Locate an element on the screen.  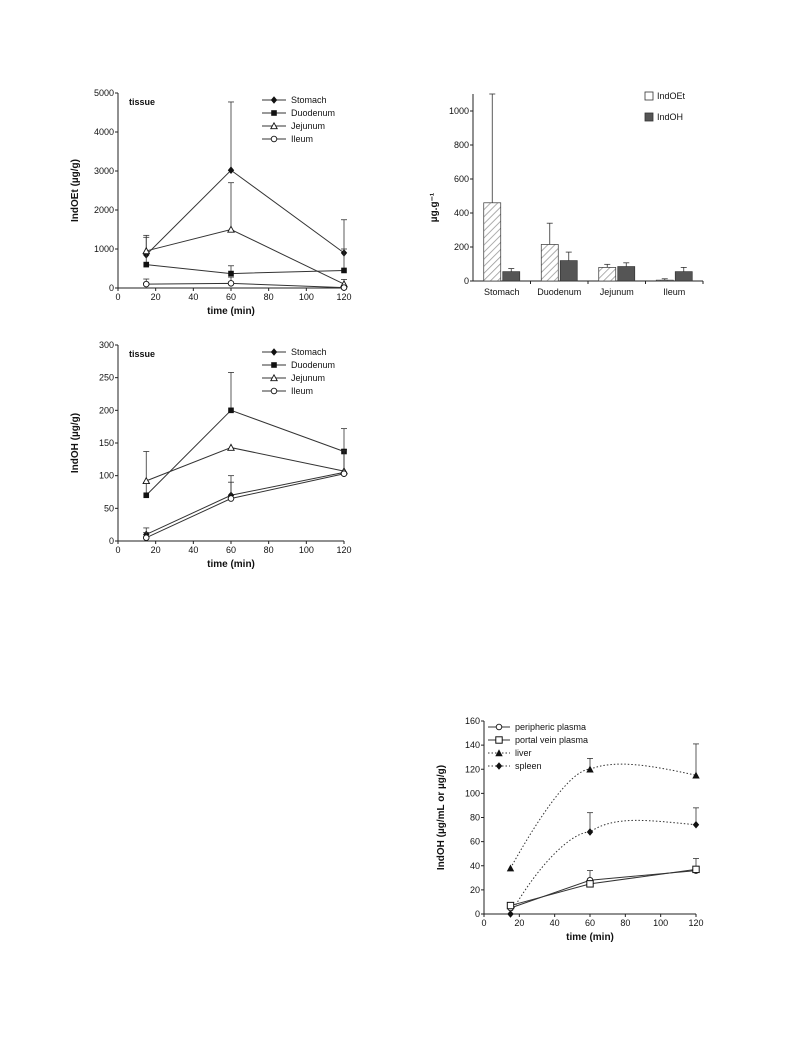
y-tick-label: 160 is located at coordinates (472, 721).